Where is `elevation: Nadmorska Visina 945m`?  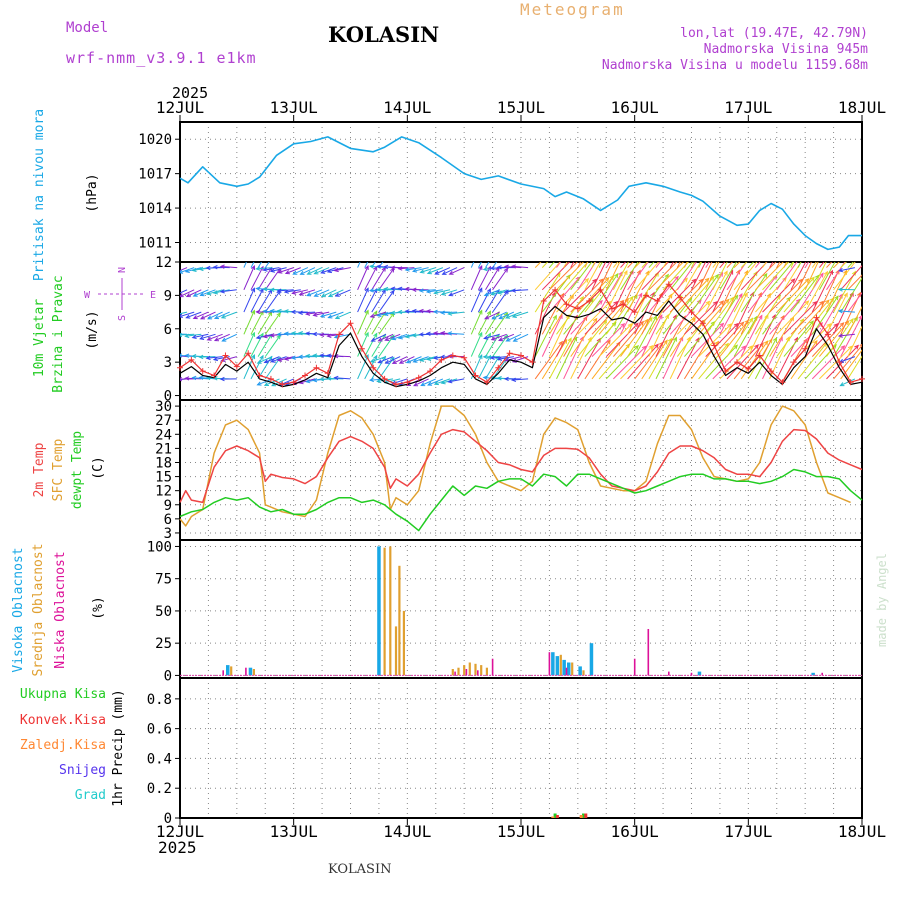
elevation: Nadmorska Visina 945m is located at coordinates (785, 49).